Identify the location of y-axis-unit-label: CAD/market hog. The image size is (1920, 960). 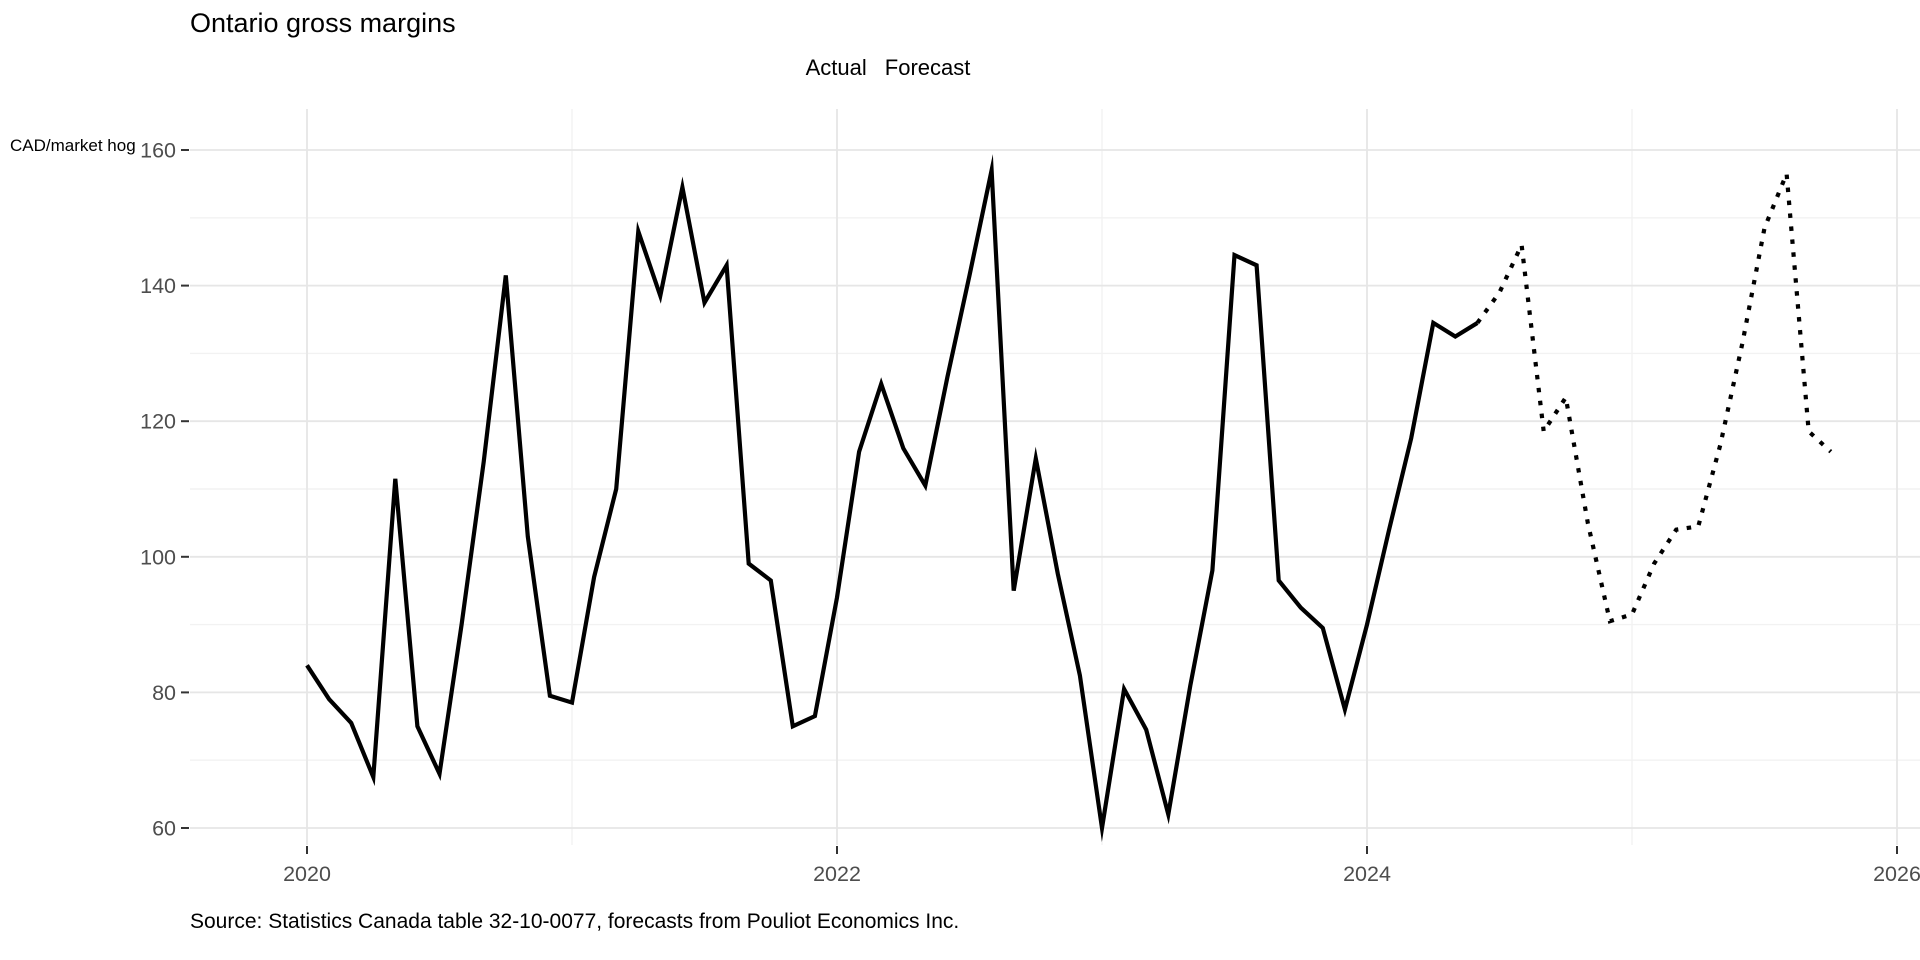
(73, 145).